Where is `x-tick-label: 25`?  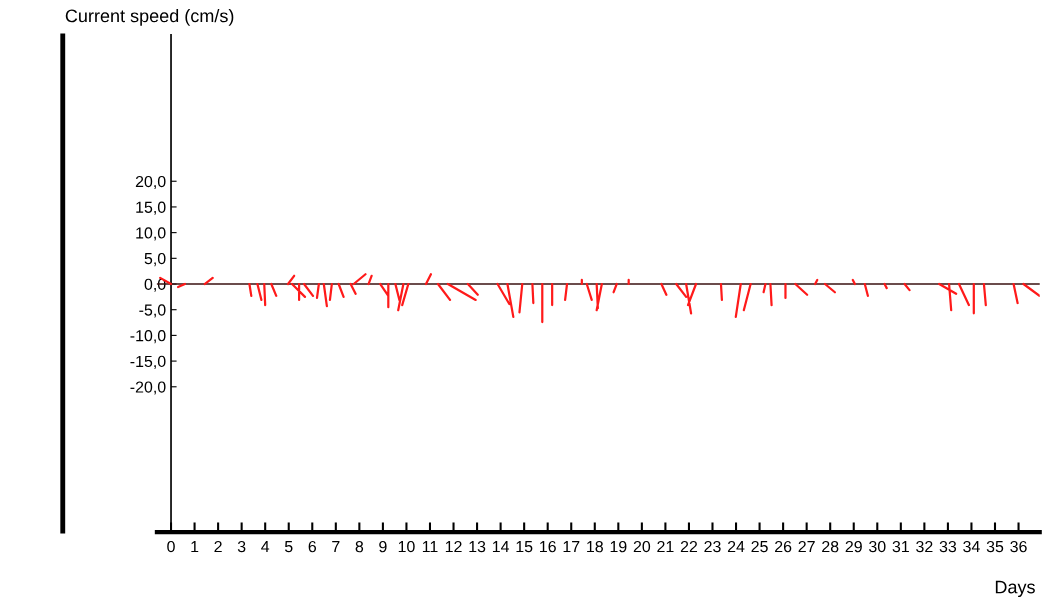 x-tick-label: 25 is located at coordinates (759, 546).